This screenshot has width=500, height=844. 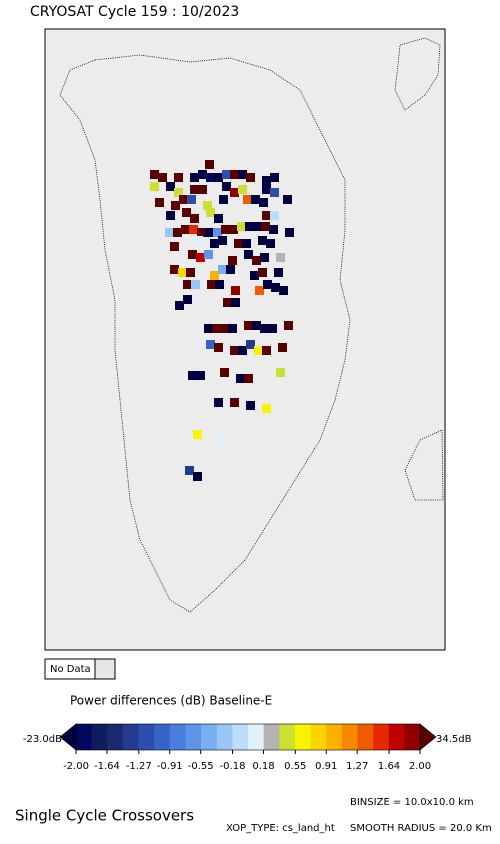 I want to click on no-data-label: No Data, so click(x=70, y=669).